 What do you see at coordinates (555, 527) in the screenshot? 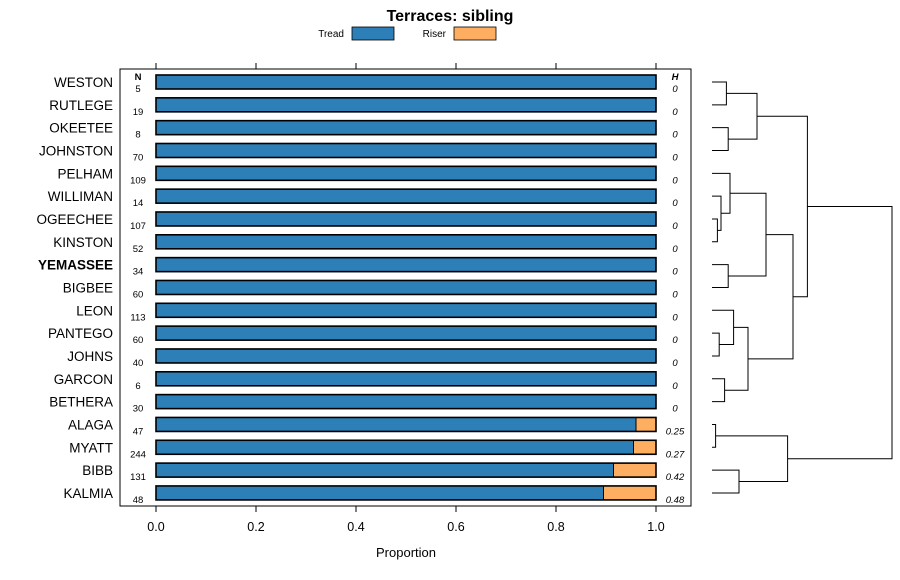
I see `x-tick-label: 0.8` at bounding box center [555, 527].